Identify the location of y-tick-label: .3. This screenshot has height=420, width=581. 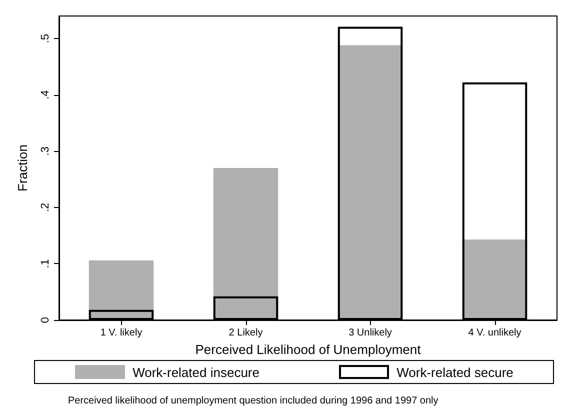
(46, 151).